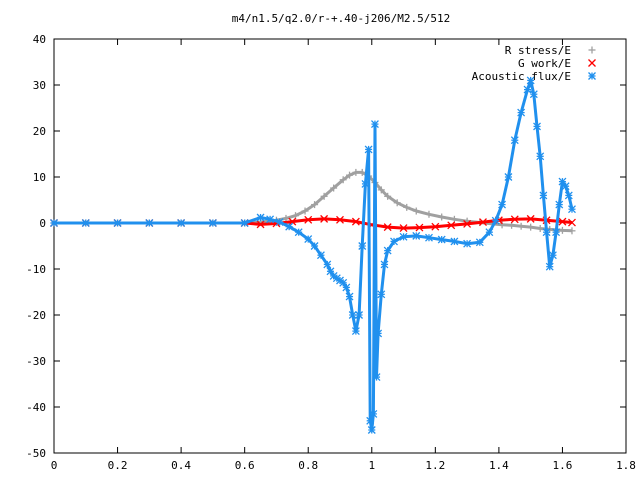 Image resolution: width=640 pixels, height=480 pixels. Describe the element at coordinates (36, 269) in the screenshot. I see `y-tick-label: -10` at that location.